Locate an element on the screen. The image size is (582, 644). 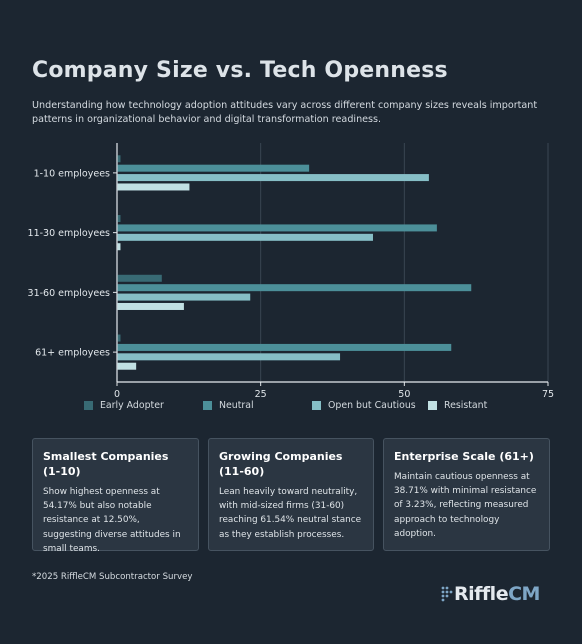
legend-swatch-neutral is located at coordinates (207, 405).